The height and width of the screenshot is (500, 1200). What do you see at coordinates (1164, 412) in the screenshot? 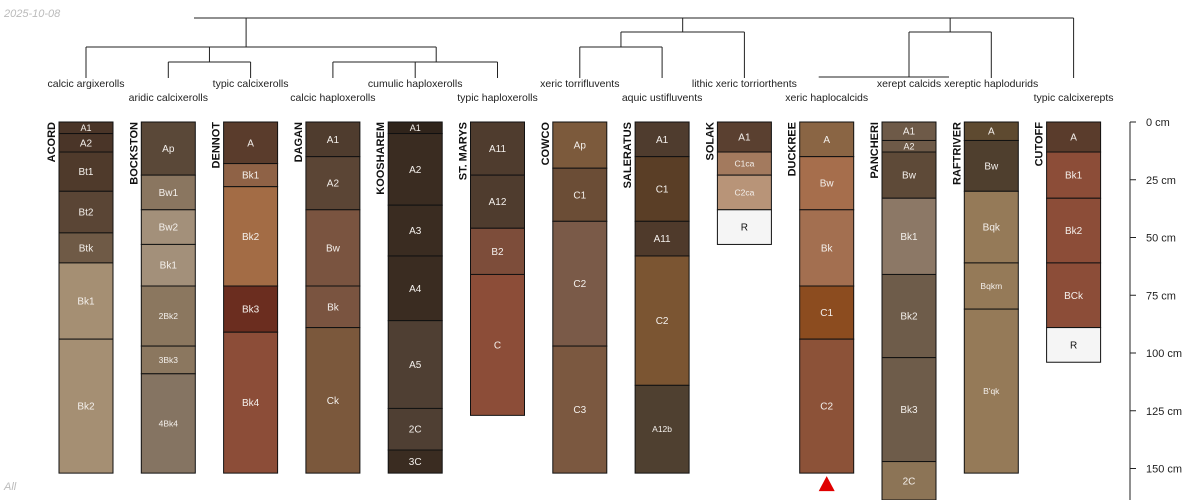
I see `depth-tick-label: 125 cm` at bounding box center [1164, 412].